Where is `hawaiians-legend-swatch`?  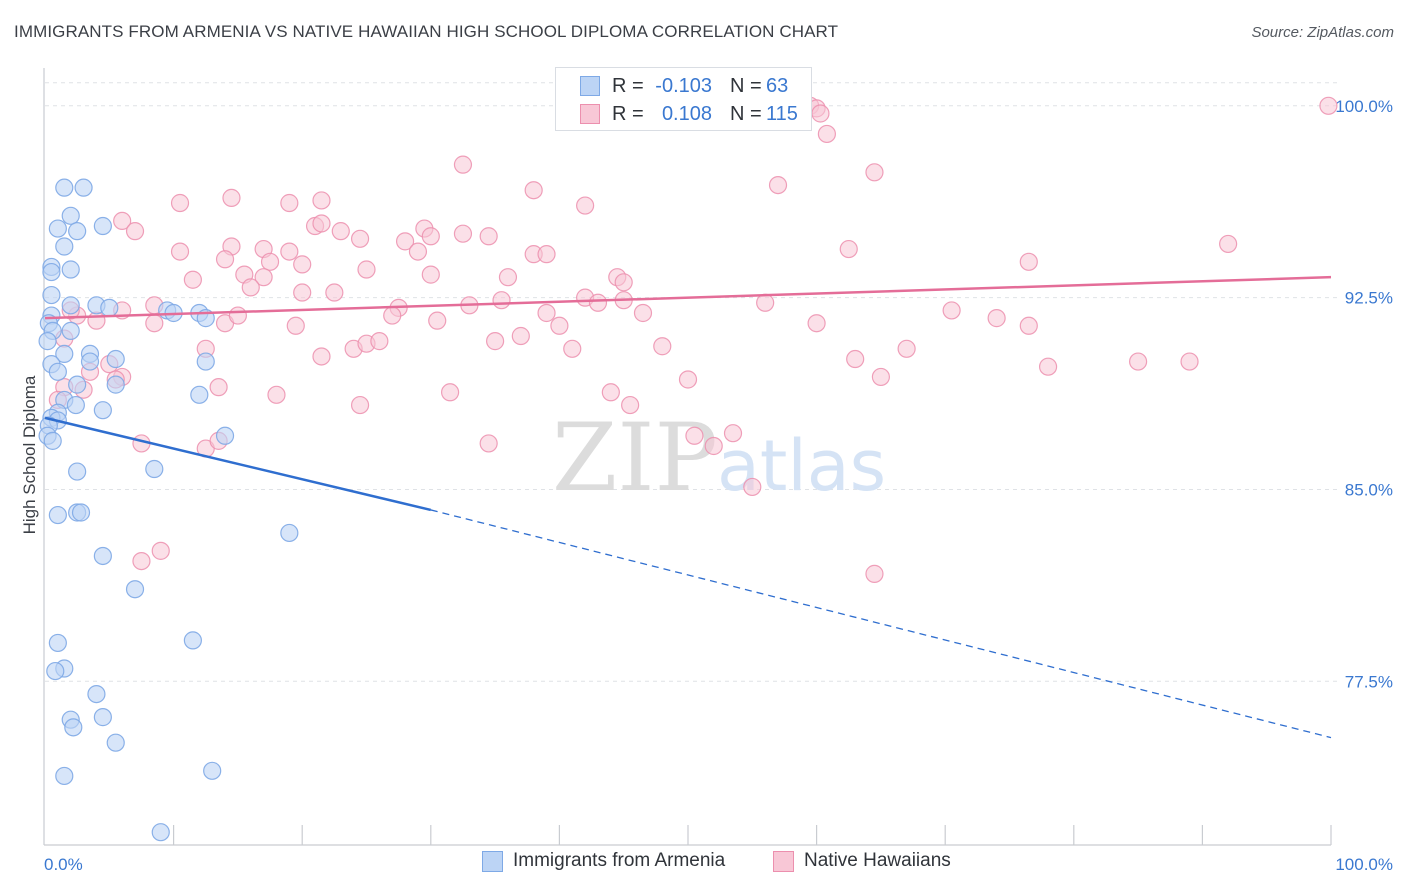 hawaiians-legend-swatch is located at coordinates (783, 861).